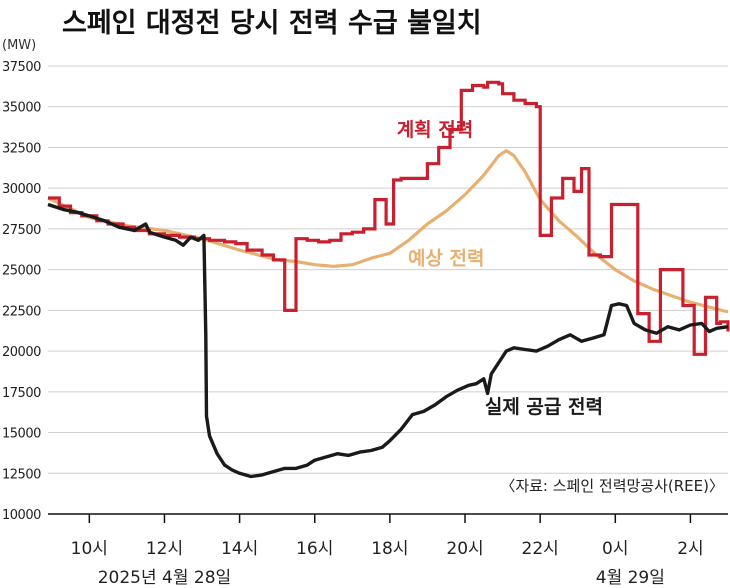 This screenshot has height=588, width=730. I want to click on x-tick-label: 16시, so click(314, 549).